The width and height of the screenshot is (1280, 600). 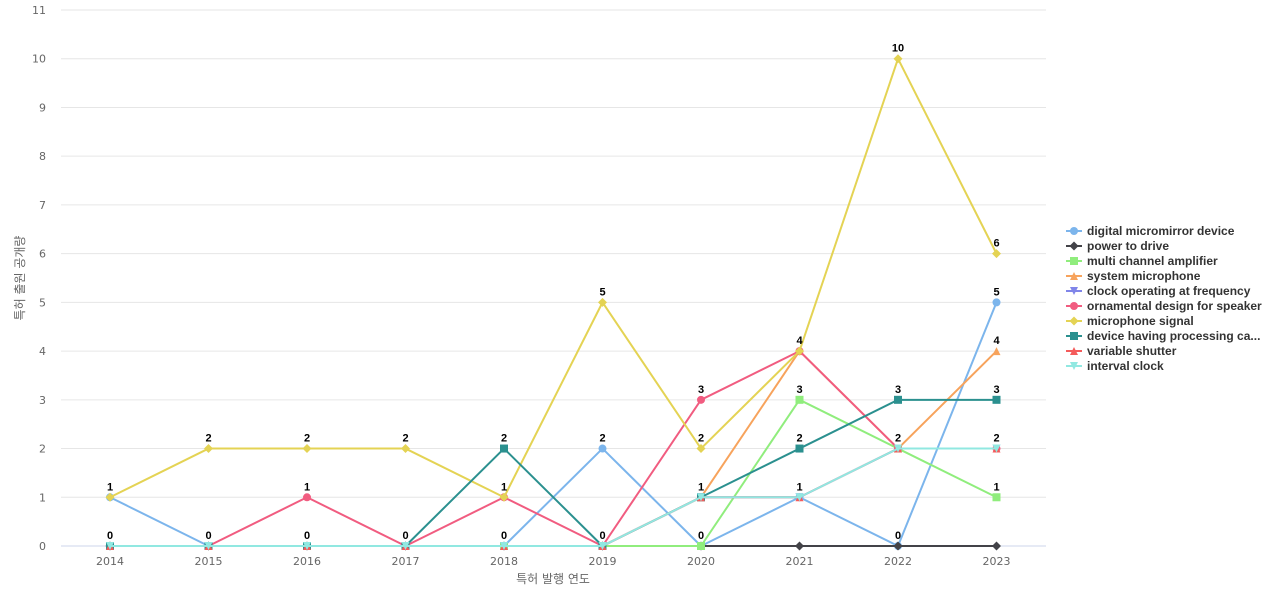 I want to click on x-axis-ticks: 2014 2015 2016 2017 2018 2019 2020 2021 2022 2023, so click(x=553, y=561).